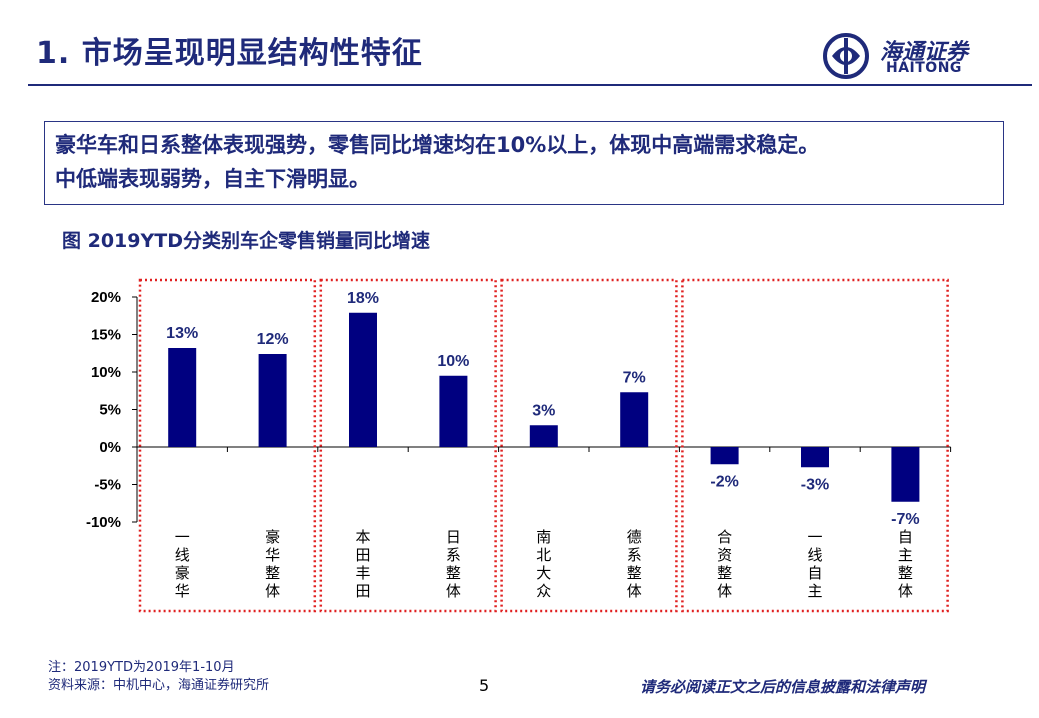  Describe the element at coordinates (783, 687) in the screenshot. I see `legal-disclaimer: 请务必阅读正文之后的信息披露和法律声明` at that location.